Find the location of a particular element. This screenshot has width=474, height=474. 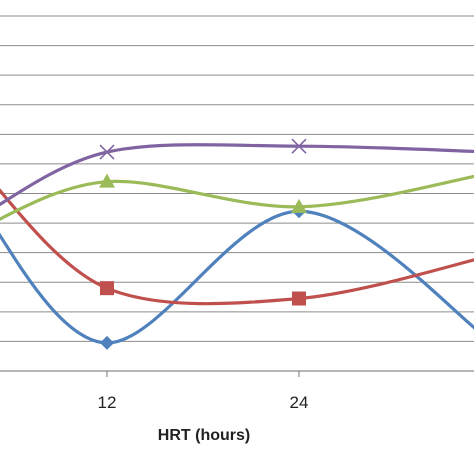

x-tick-marks is located at coordinates (203, 374).